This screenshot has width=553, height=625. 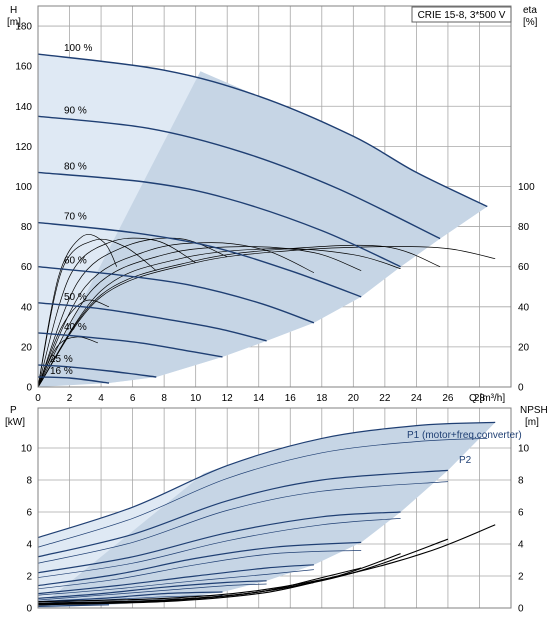 I want to click on p-tick-label: 10, so click(x=27, y=449).